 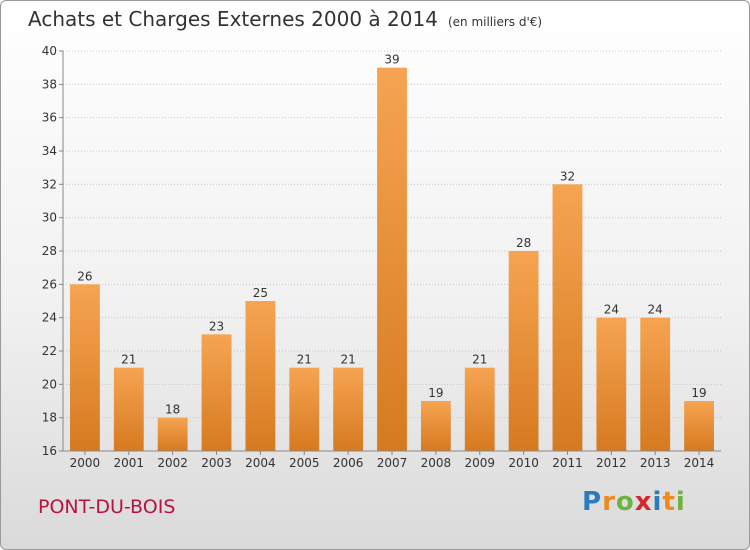 What do you see at coordinates (49, 218) in the screenshot?
I see `y-tick-label: 30` at bounding box center [49, 218].